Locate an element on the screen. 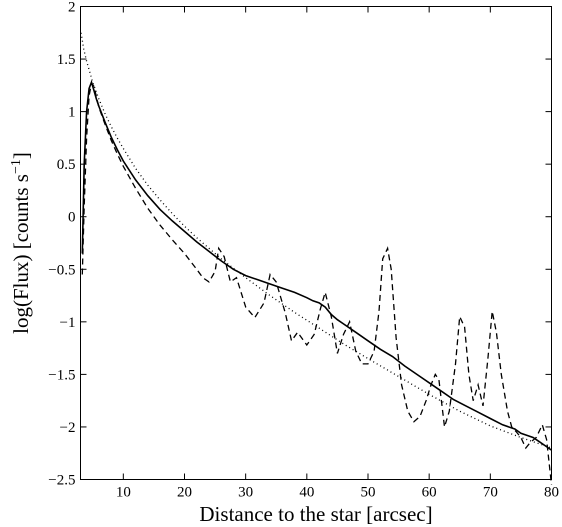 Image resolution: width=562 pixels, height=527 pixels. x-tick-label: 10 is located at coordinates (123, 493).